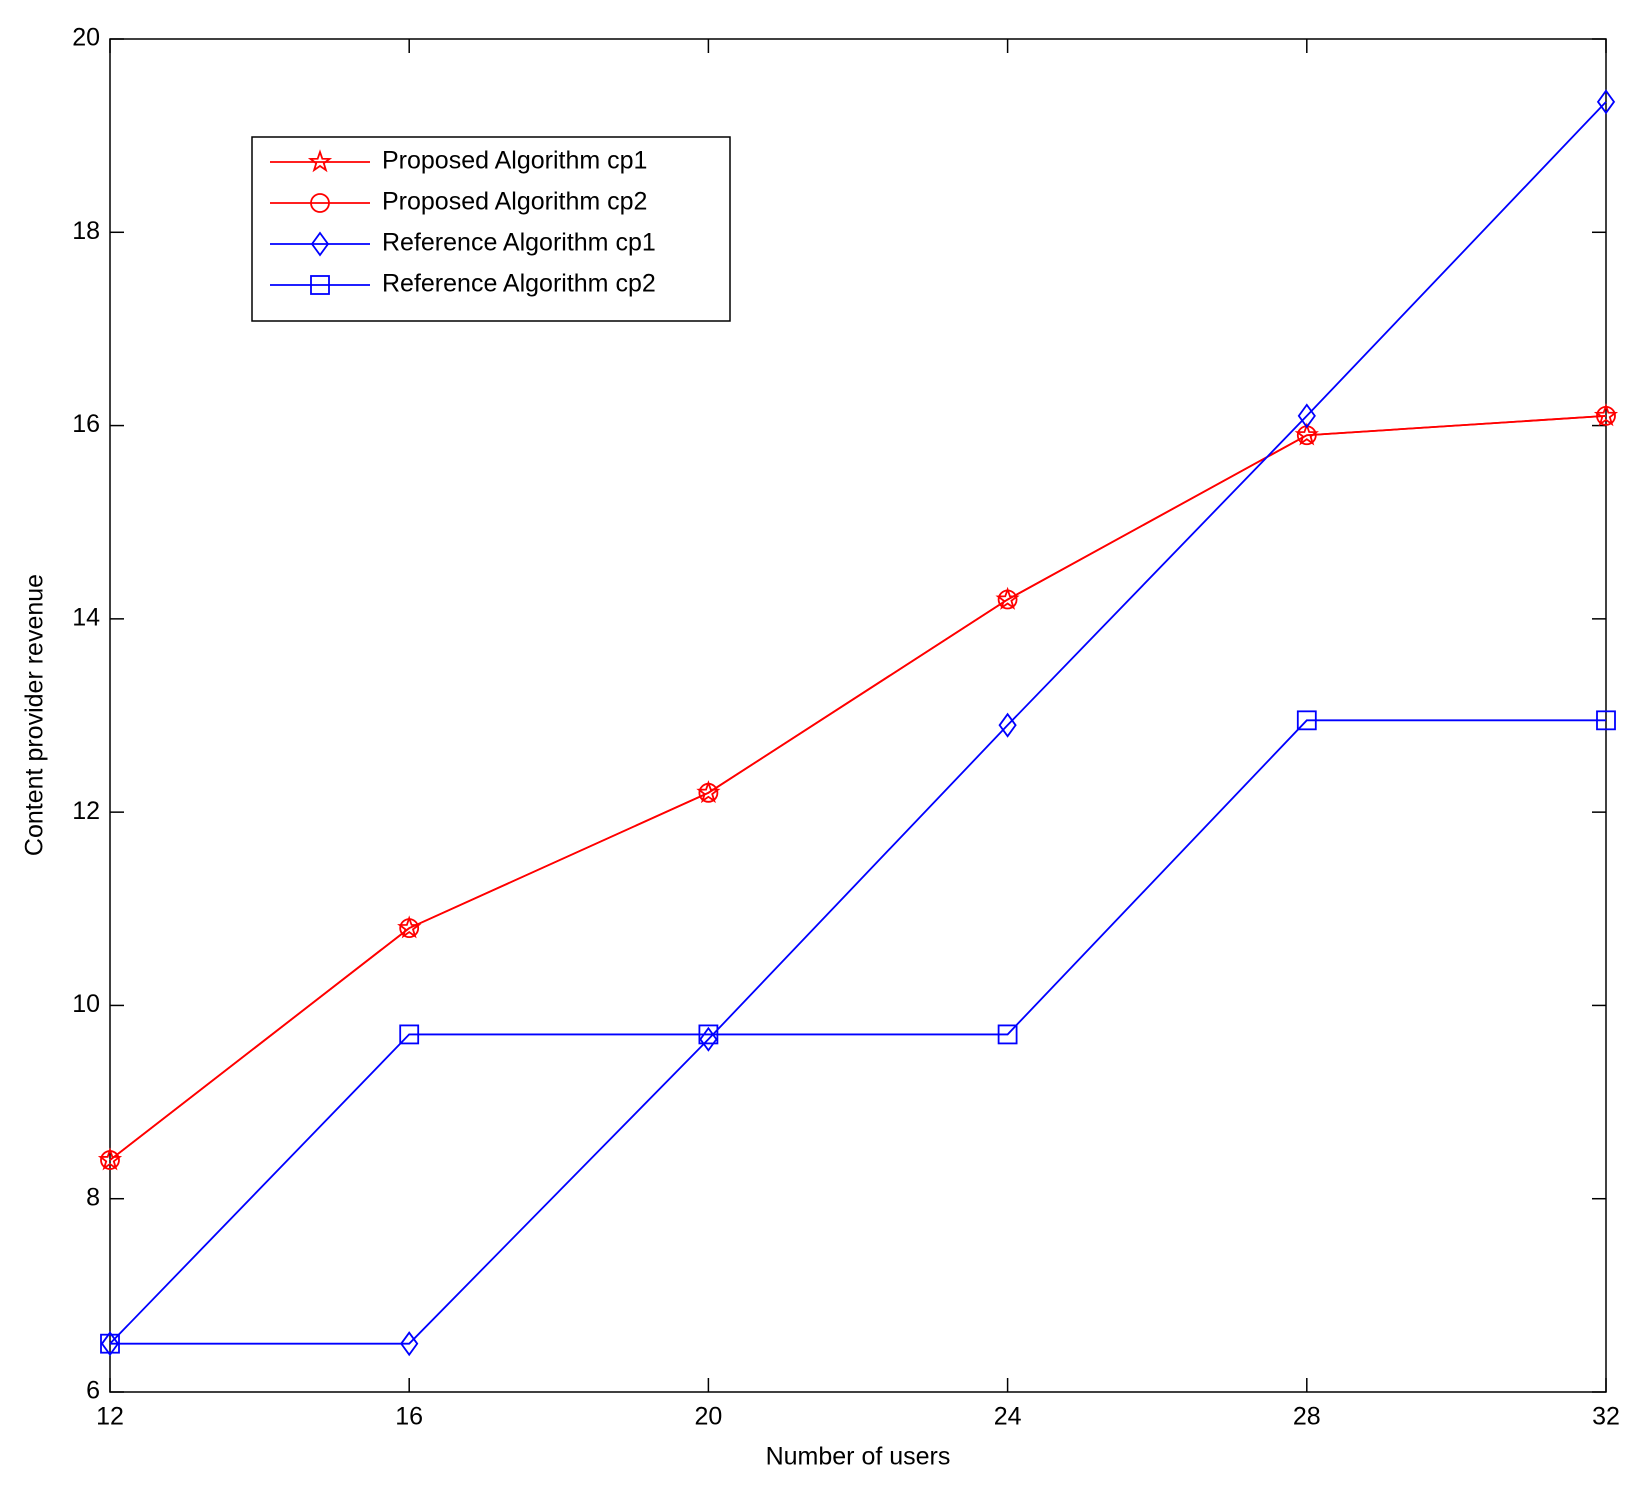 This screenshot has height=1485, width=1643. Describe the element at coordinates (1307, 1417) in the screenshot. I see `x-tick-label: 28` at that location.